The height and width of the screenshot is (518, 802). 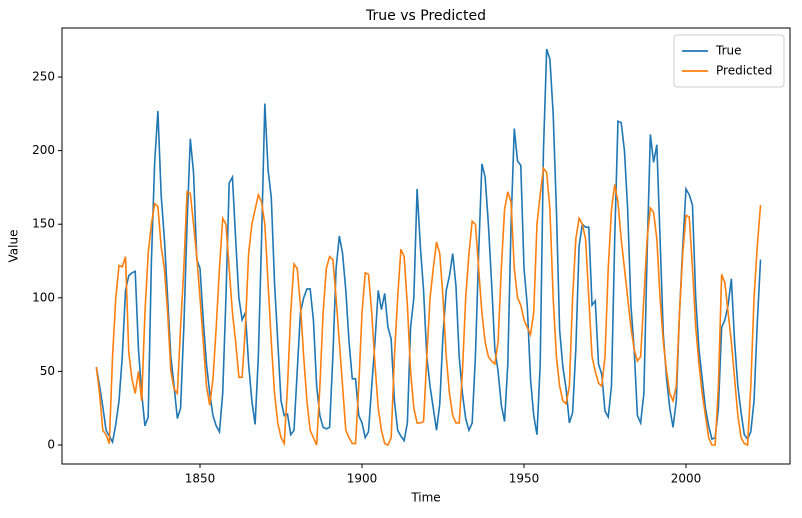 I want to click on y-tick-label: 0, so click(x=51, y=445).